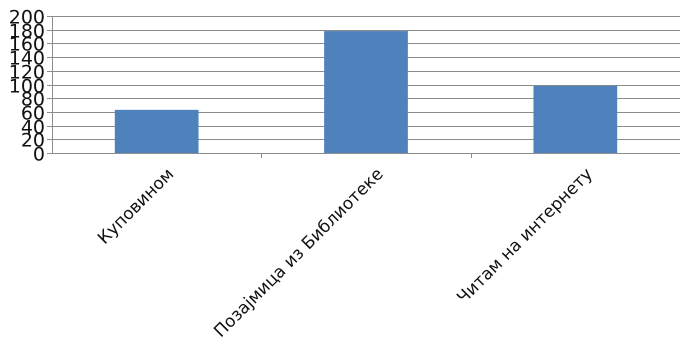  What do you see at coordinates (33, 100) in the screenshot?
I see `y-tick-label: 80` at bounding box center [33, 100].